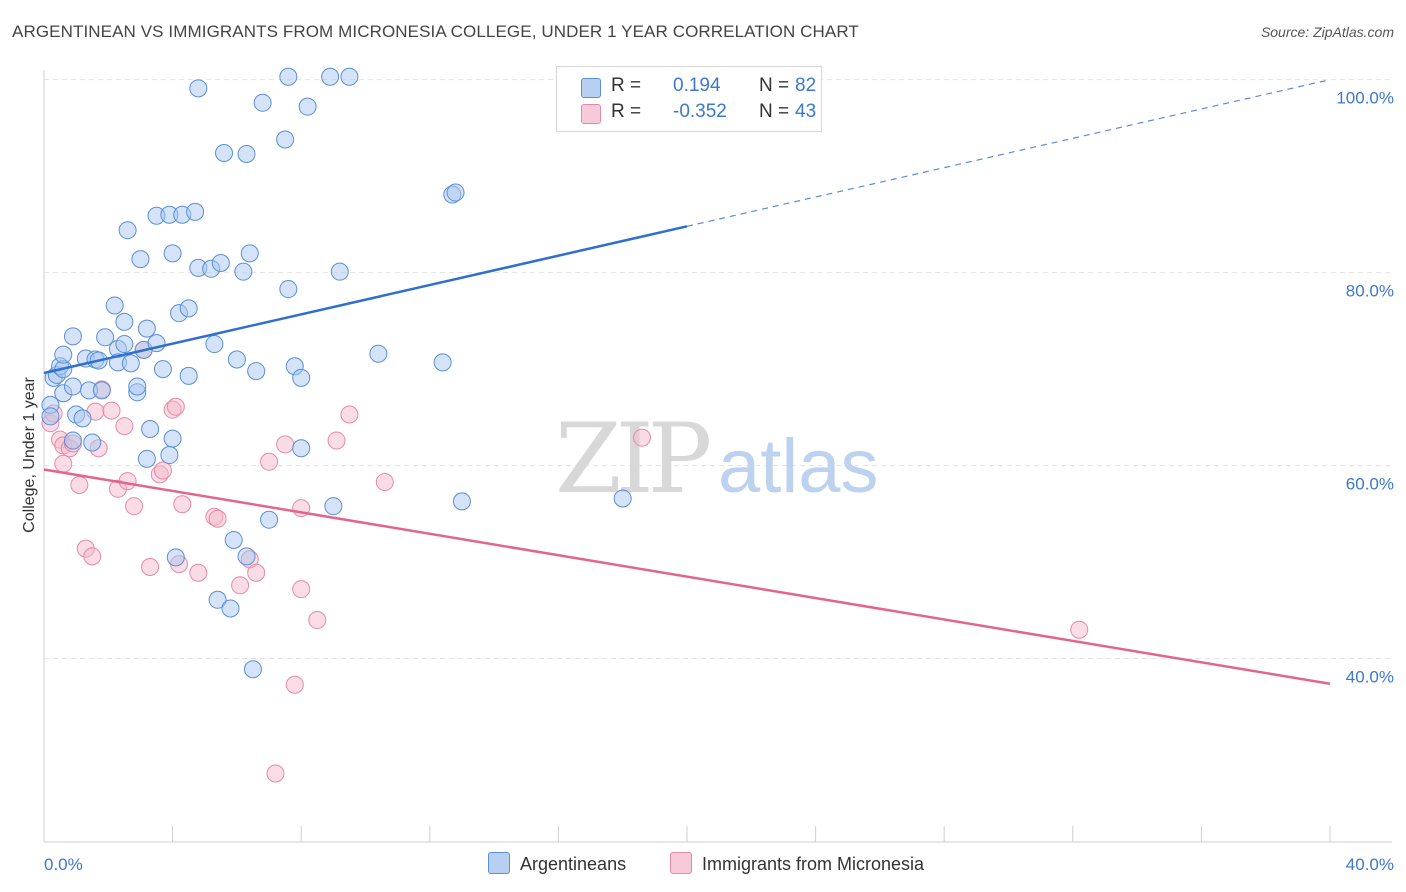  Describe the element at coordinates (1370, 864) in the screenshot. I see `x-tick-label: 40.0%` at that location.